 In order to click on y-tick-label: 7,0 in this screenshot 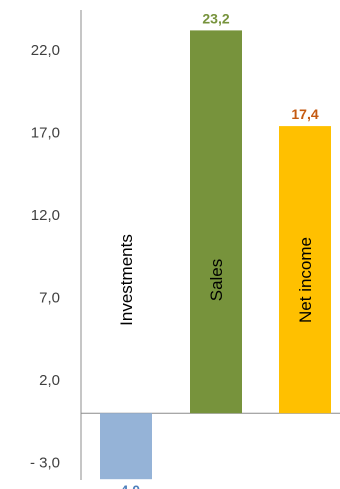, I will do `click(49, 298)`.